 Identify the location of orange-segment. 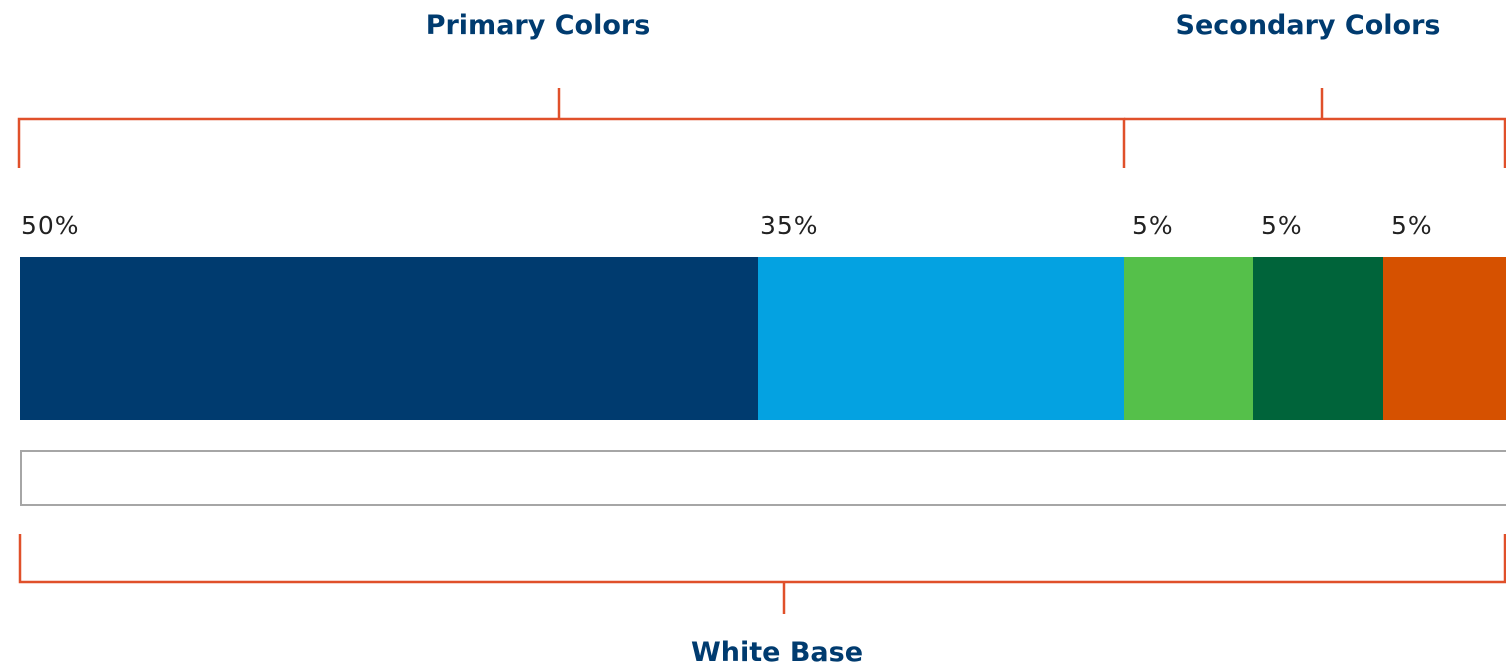
(1444, 338).